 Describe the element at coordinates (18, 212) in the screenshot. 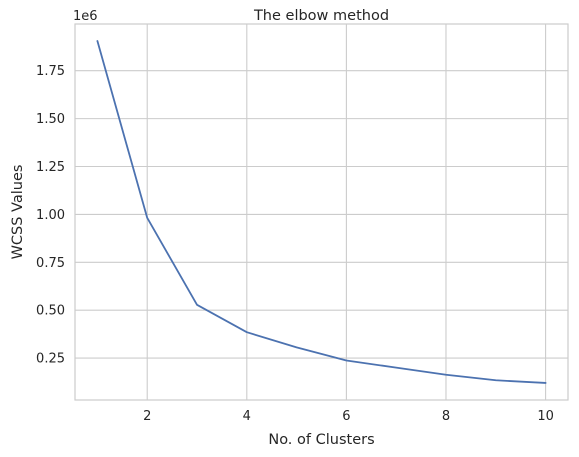

I see `y-axis-label: WCSS Values` at that location.